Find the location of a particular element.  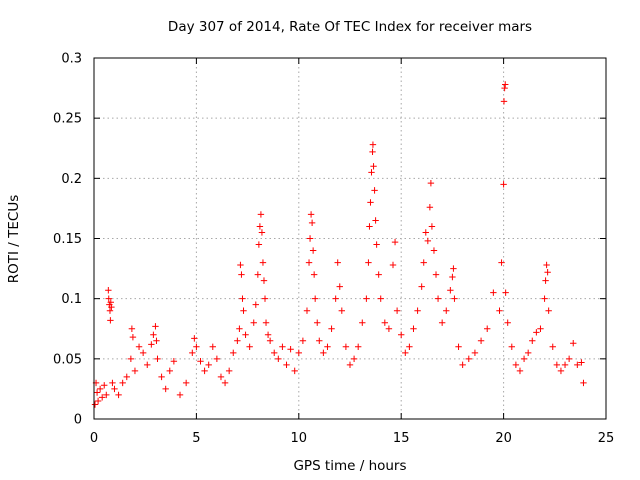

x-tick-label: 0 is located at coordinates (94, 438).